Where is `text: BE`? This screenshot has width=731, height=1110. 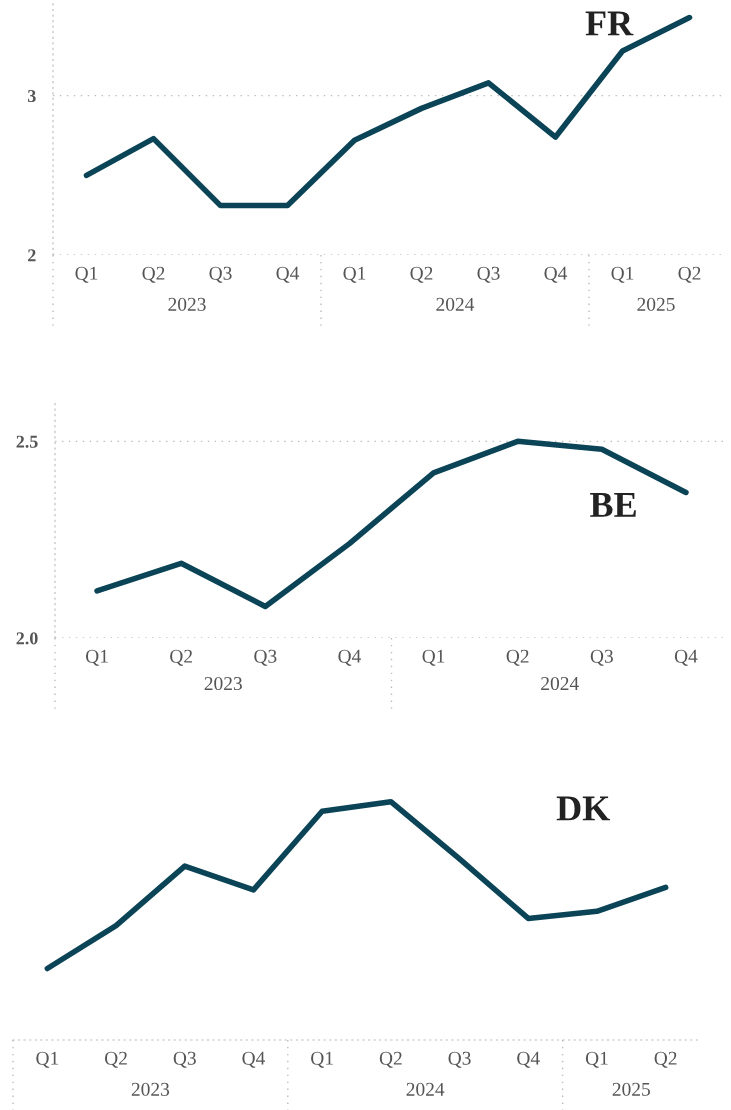
text: BE is located at coordinates (613, 505).